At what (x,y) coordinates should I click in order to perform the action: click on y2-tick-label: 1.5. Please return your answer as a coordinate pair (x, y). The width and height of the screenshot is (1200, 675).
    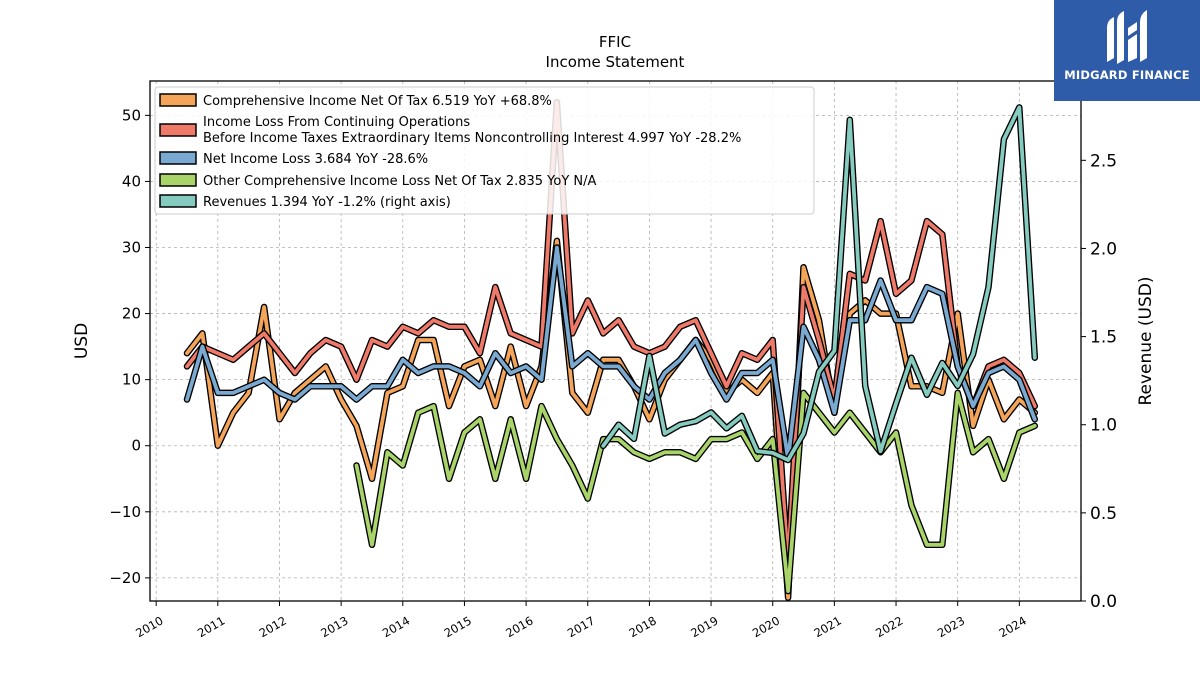
    Looking at the image, I should click on (1103, 338).